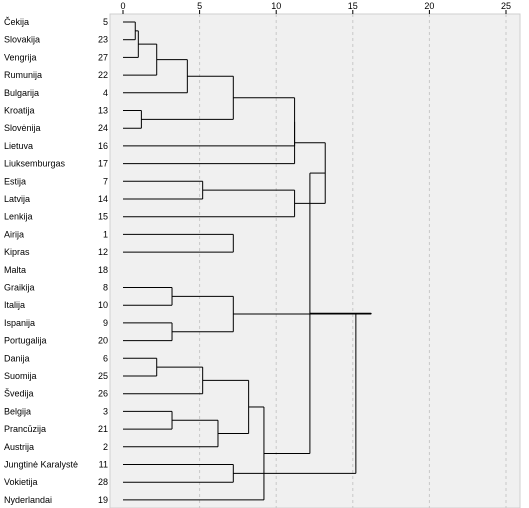 This screenshot has height=508, width=529. What do you see at coordinates (105, 447) in the screenshot?
I see `leaf-id: 2` at bounding box center [105, 447].